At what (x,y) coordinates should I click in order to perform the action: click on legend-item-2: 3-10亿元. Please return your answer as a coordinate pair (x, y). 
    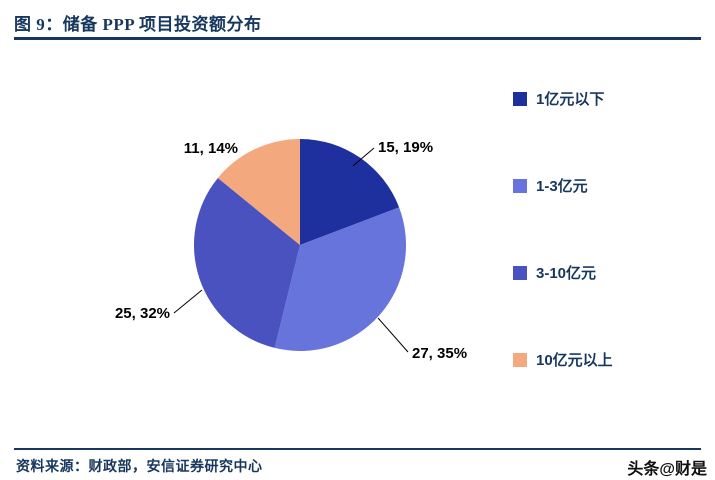
    Looking at the image, I should click on (608, 272).